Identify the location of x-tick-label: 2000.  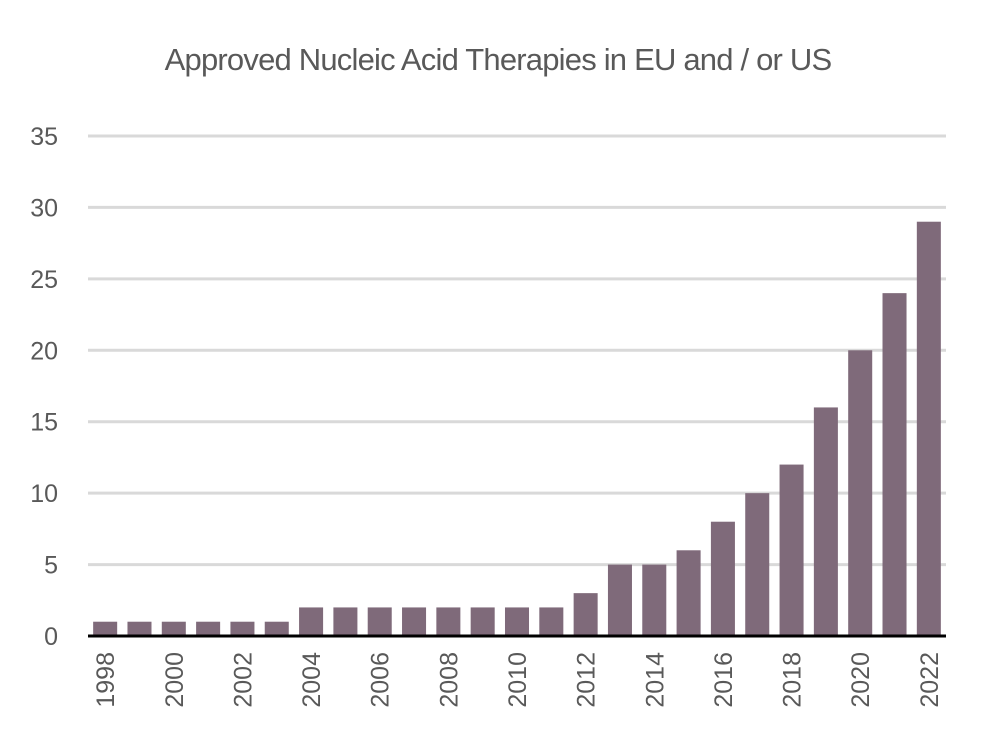
(175, 680).